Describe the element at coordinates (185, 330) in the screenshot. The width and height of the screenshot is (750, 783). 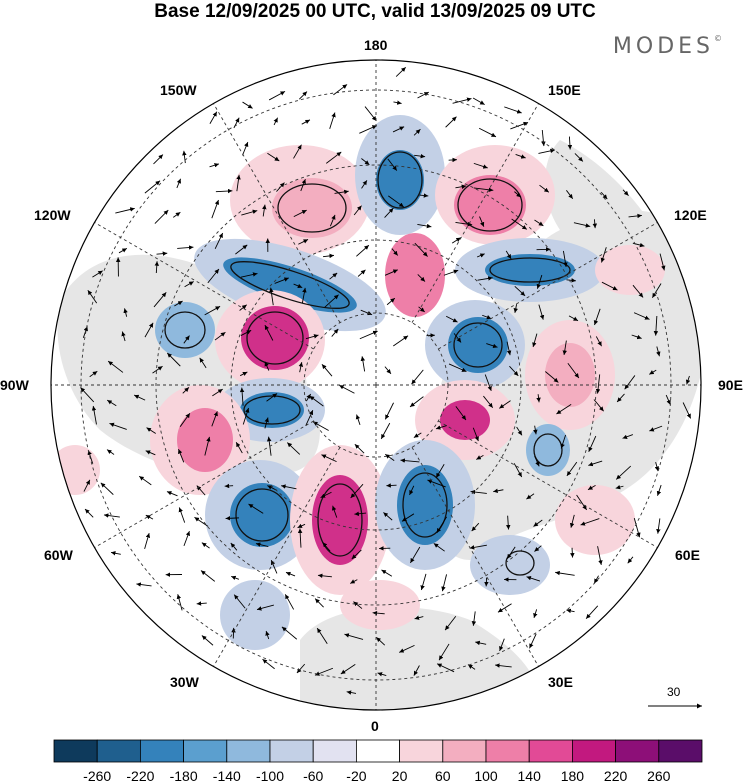
I see `anomaly-negative-mid` at that location.